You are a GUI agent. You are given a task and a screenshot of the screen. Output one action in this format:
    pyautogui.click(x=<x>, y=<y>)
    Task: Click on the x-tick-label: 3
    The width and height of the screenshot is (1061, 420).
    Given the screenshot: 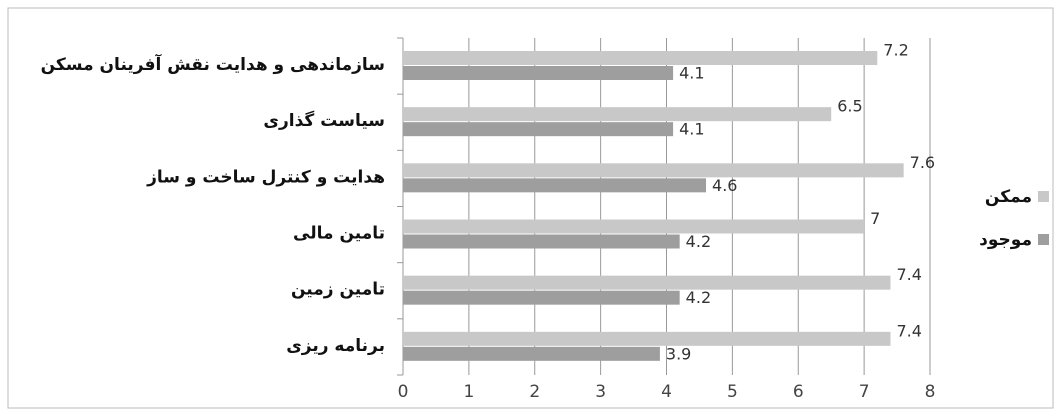 What is the action you would take?
    pyautogui.click(x=600, y=392)
    